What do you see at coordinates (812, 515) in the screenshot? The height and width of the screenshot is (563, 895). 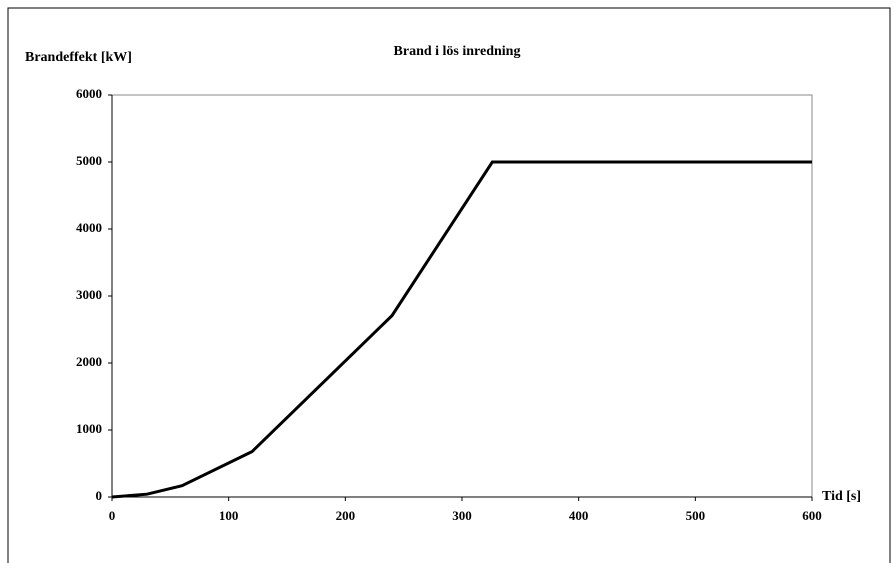 I see `x-tick-label: 600` at bounding box center [812, 515].